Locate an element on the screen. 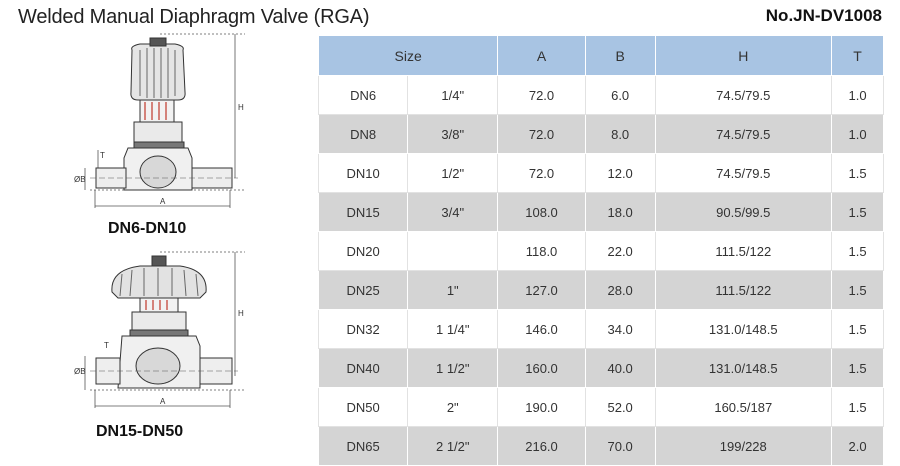 The width and height of the screenshot is (900, 466). table-row: DN20 118.0 22.0 111.5/122 1.5 is located at coordinates (600, 251).